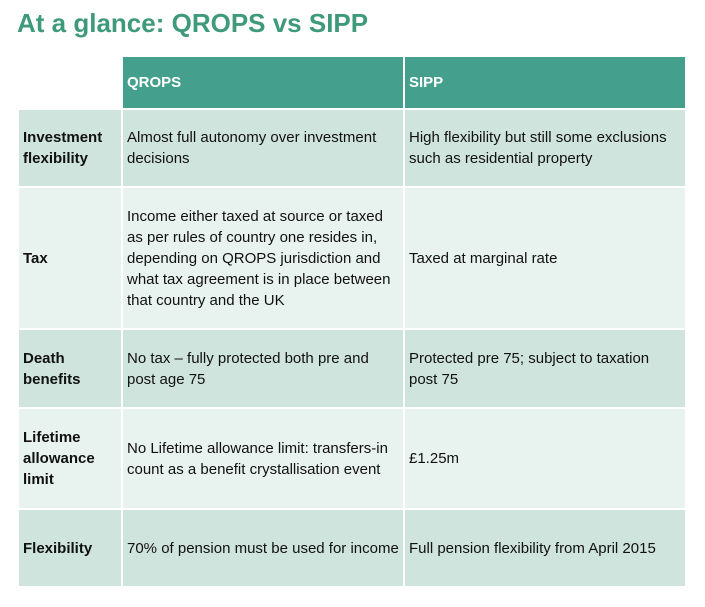 The width and height of the screenshot is (705, 607). What do you see at coordinates (545, 82) in the screenshot?
I see `header-sipp: SIPP` at bounding box center [545, 82].